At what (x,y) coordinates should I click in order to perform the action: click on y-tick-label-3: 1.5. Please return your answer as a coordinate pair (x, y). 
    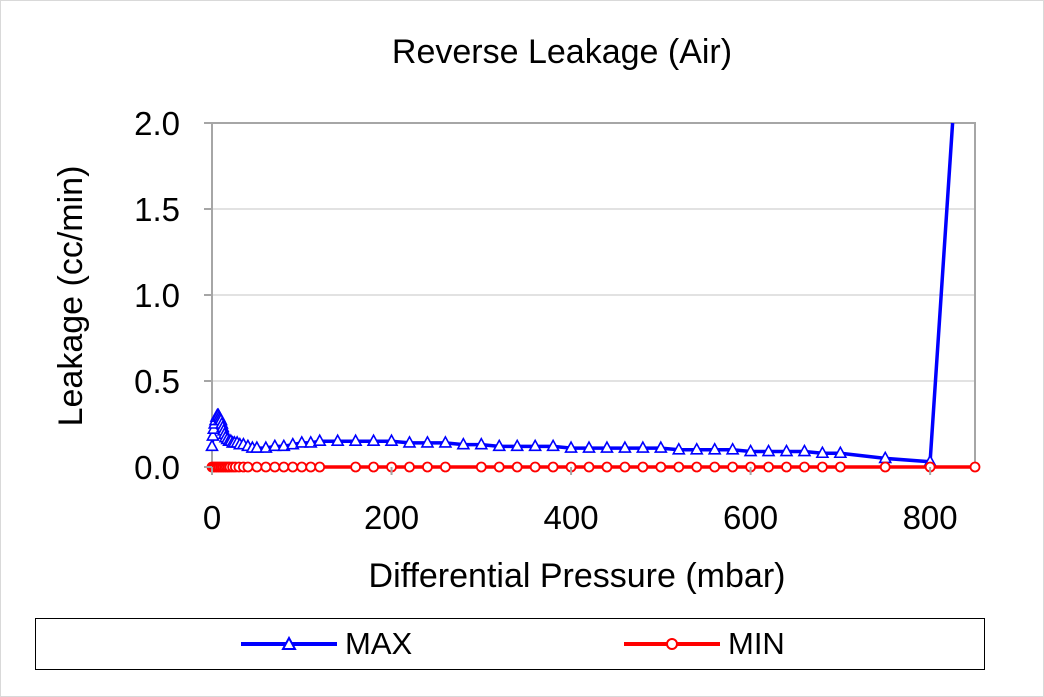
    Looking at the image, I should click on (157, 209).